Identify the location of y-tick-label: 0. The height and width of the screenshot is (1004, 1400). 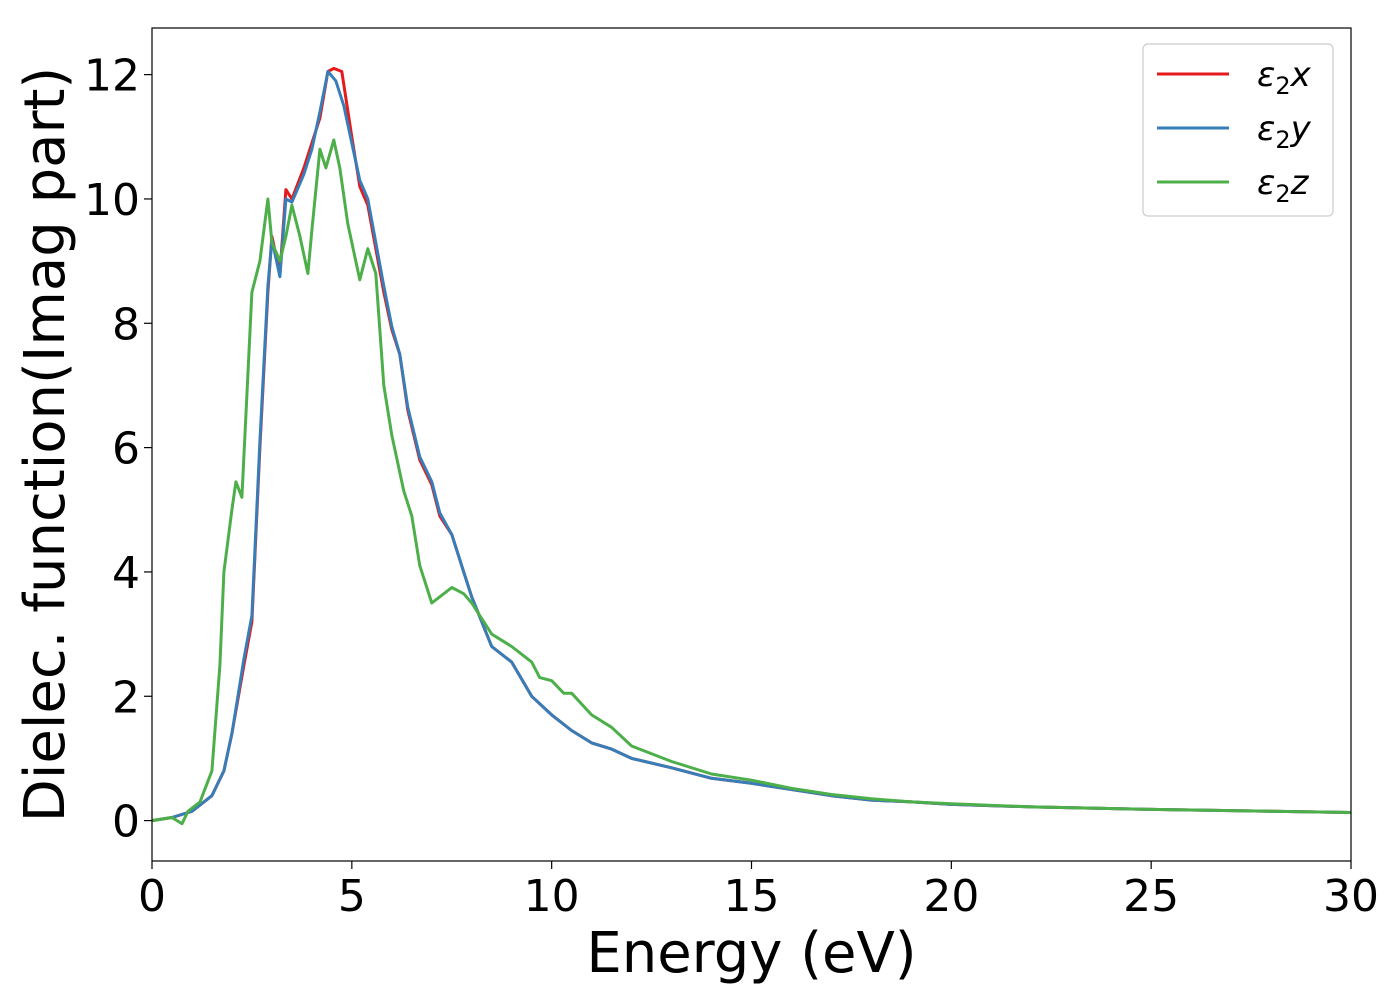
(126, 822).